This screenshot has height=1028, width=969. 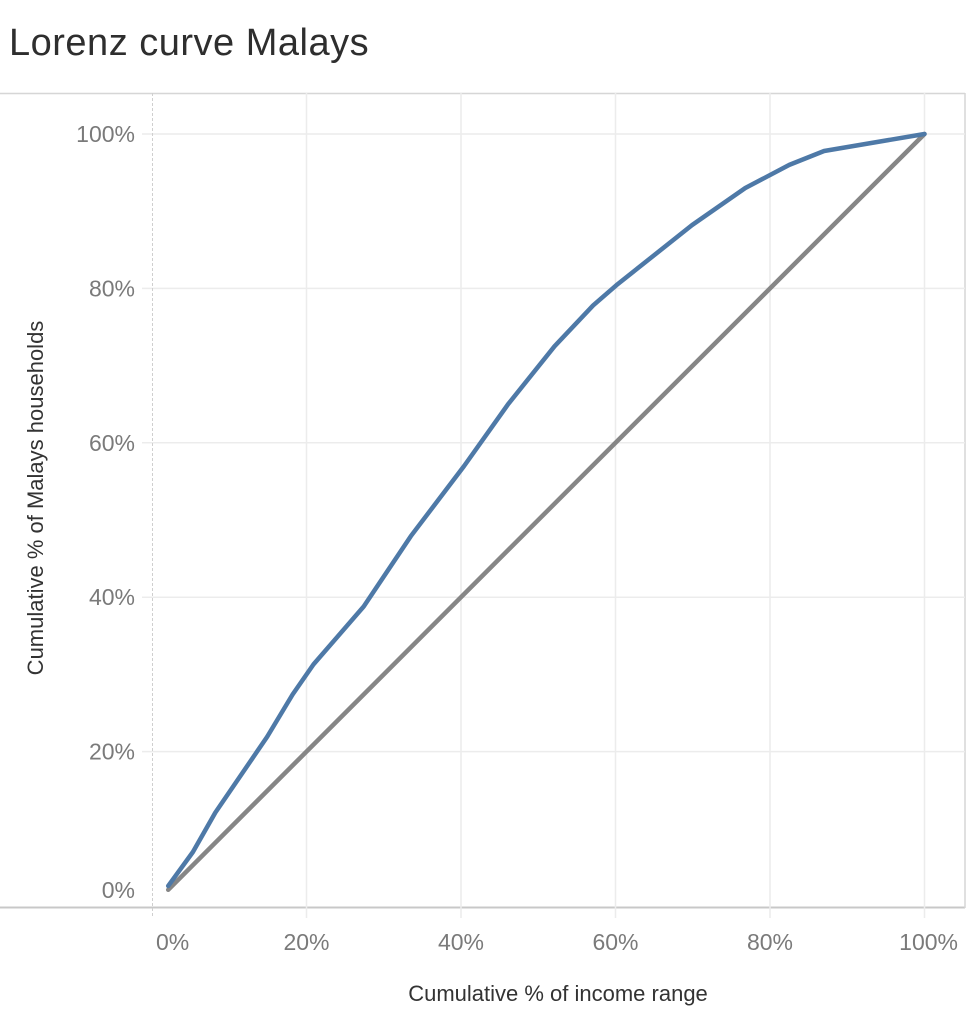 I want to click on chart-title: Lorenz curve Malays, so click(x=189, y=43).